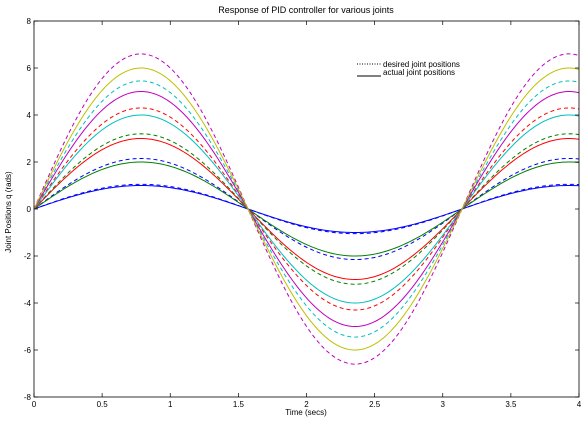 The image size is (581, 421). What do you see at coordinates (306, 412) in the screenshot?
I see `x-axis-label: Time (secs)` at bounding box center [306, 412].